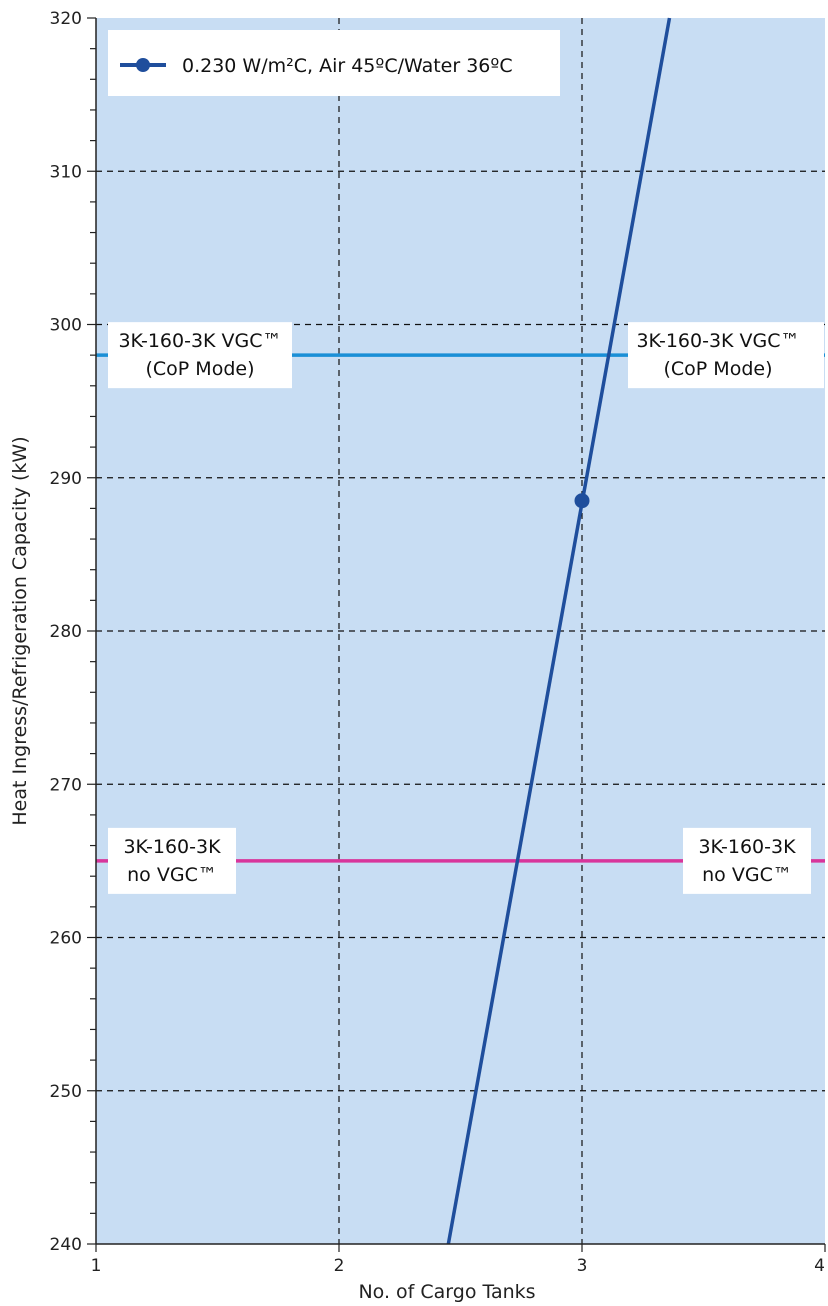  I want to click on x-tick-label: 2, so click(339, 1266).